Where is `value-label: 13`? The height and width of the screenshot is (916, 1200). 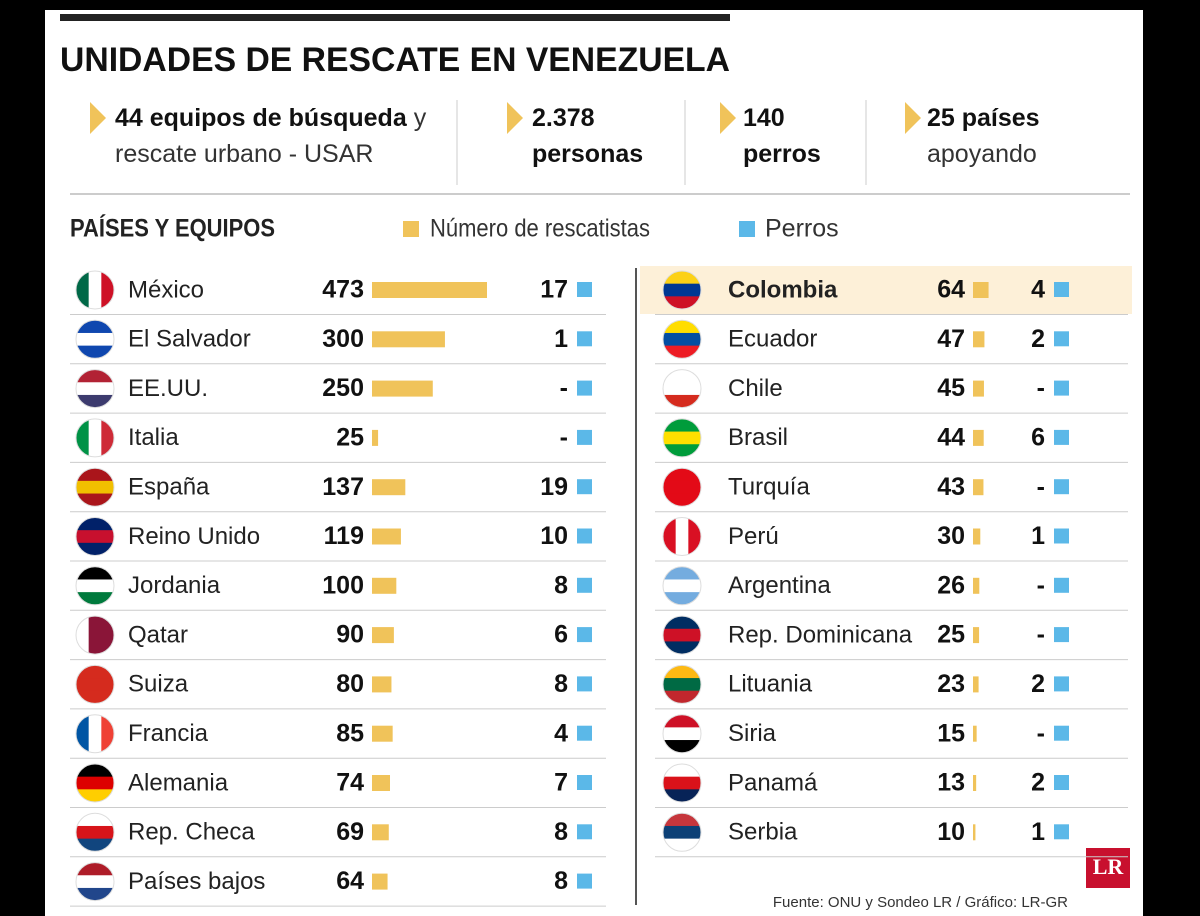 value-label: 13 is located at coordinates (951, 783).